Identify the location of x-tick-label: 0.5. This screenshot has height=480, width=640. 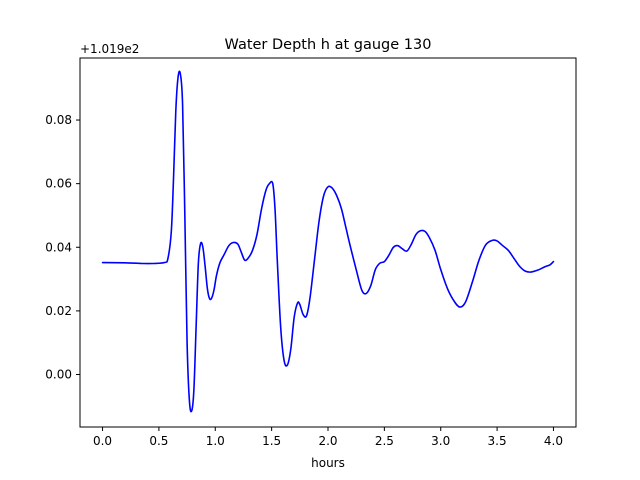
(158, 441).